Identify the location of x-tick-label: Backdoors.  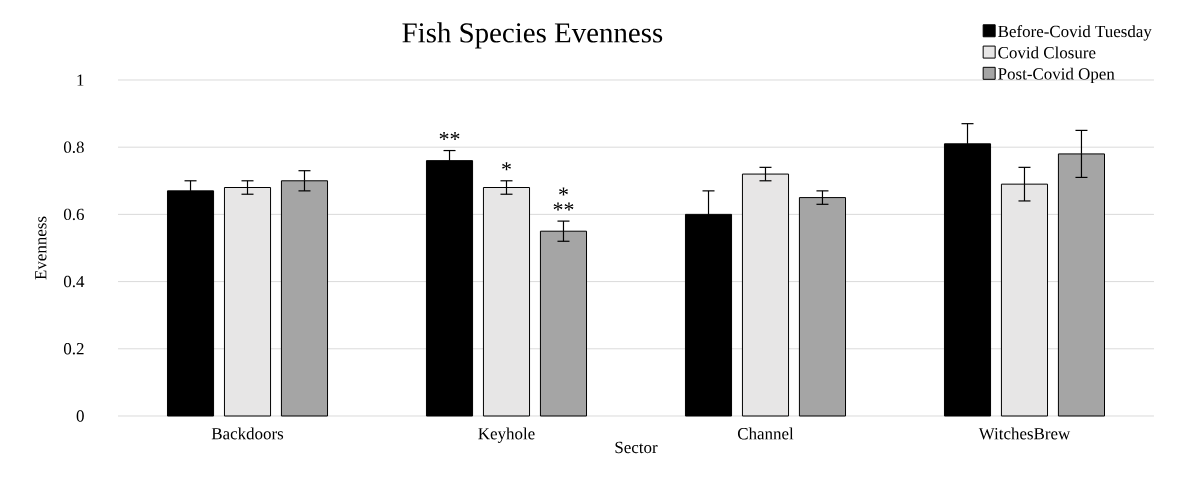
(247, 433).